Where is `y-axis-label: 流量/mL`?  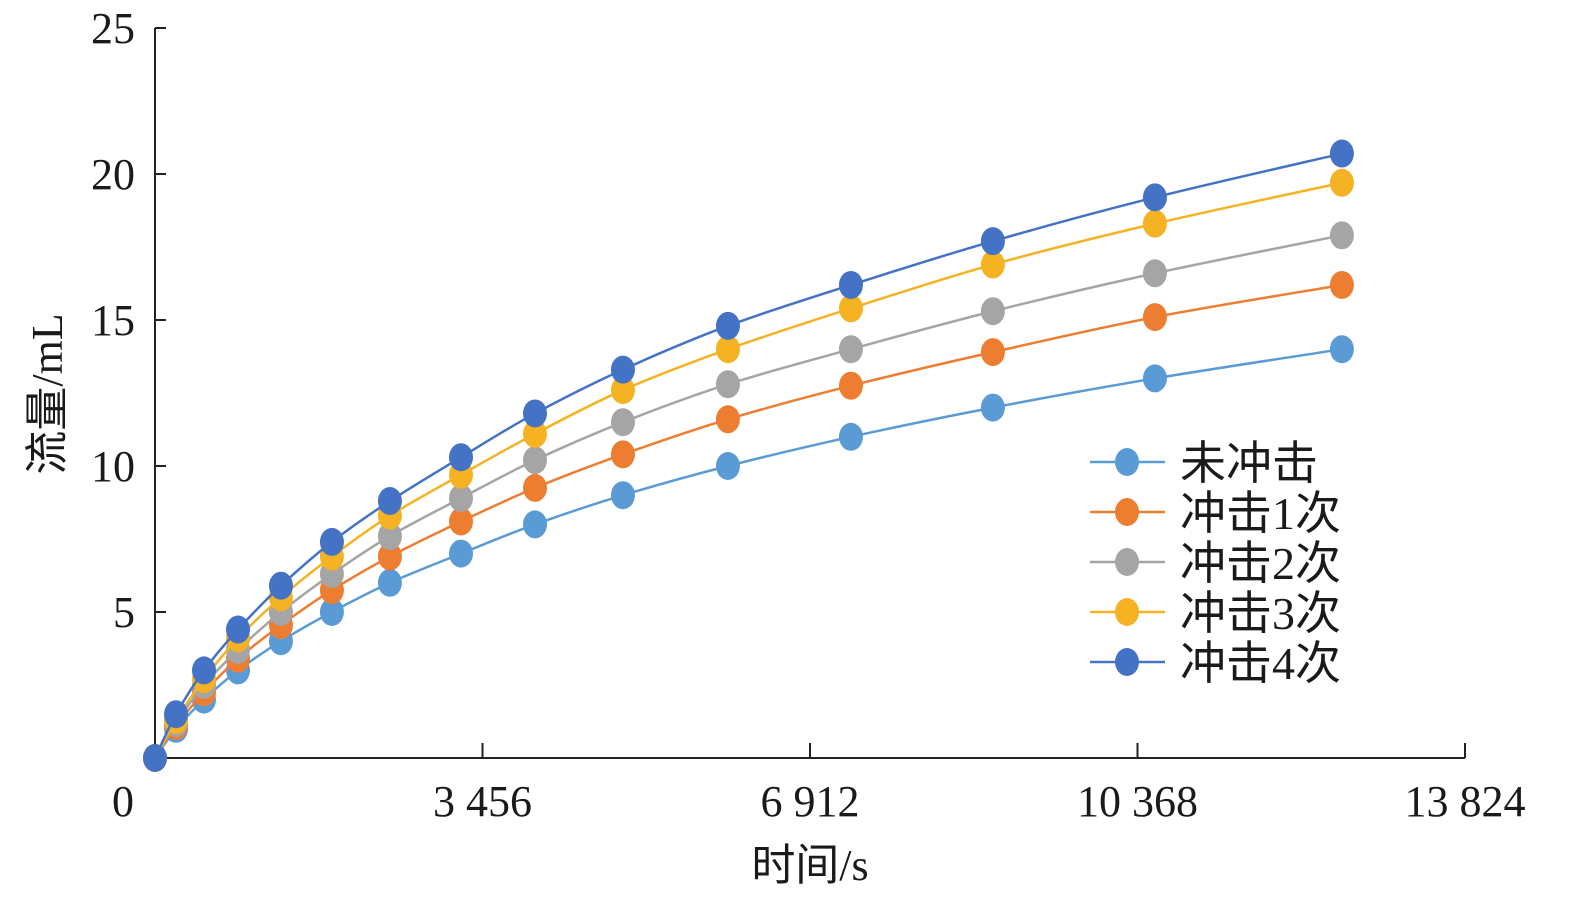 y-axis-label: 流量/mL is located at coordinates (47, 393).